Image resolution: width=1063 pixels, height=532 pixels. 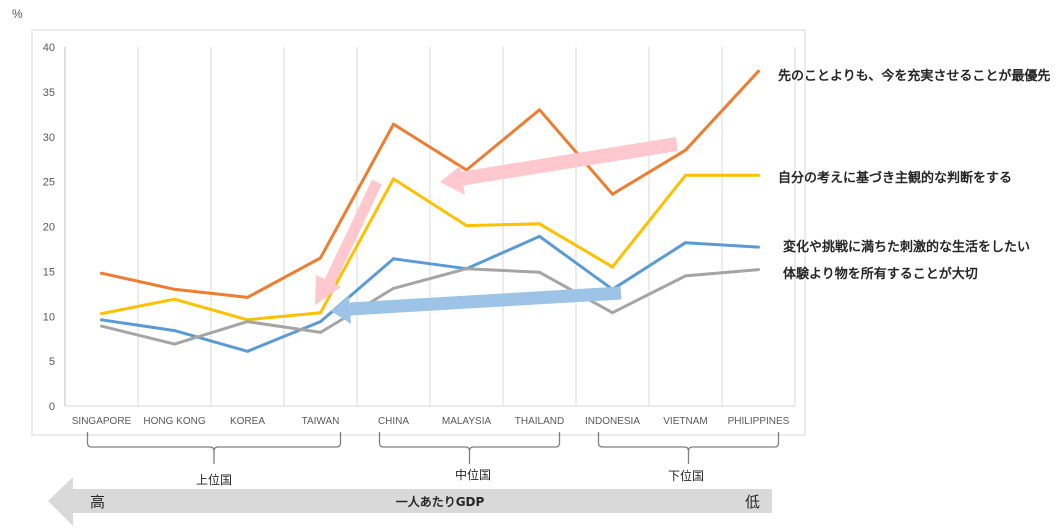 What do you see at coordinates (49, 183) in the screenshot?
I see `y-tick-label: 25` at bounding box center [49, 183].